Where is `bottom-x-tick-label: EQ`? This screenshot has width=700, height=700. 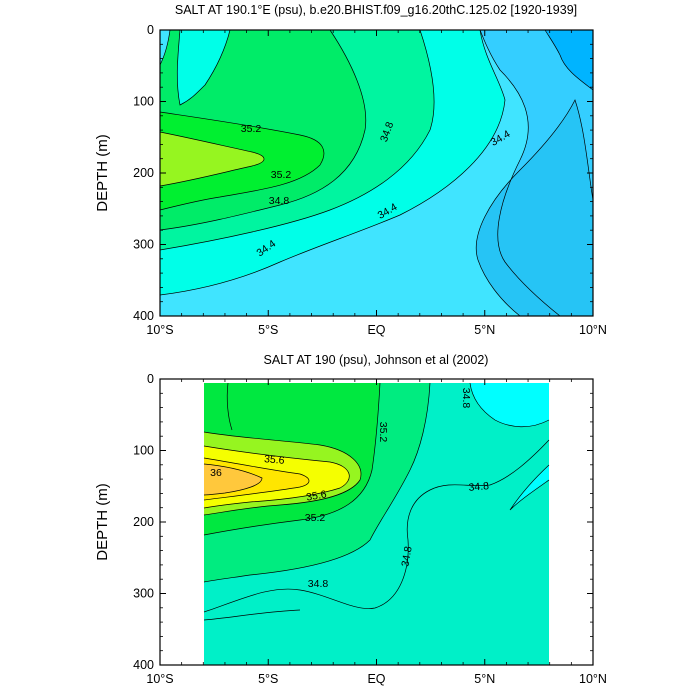 bottom-x-tick-label: EQ is located at coordinates (376, 679).